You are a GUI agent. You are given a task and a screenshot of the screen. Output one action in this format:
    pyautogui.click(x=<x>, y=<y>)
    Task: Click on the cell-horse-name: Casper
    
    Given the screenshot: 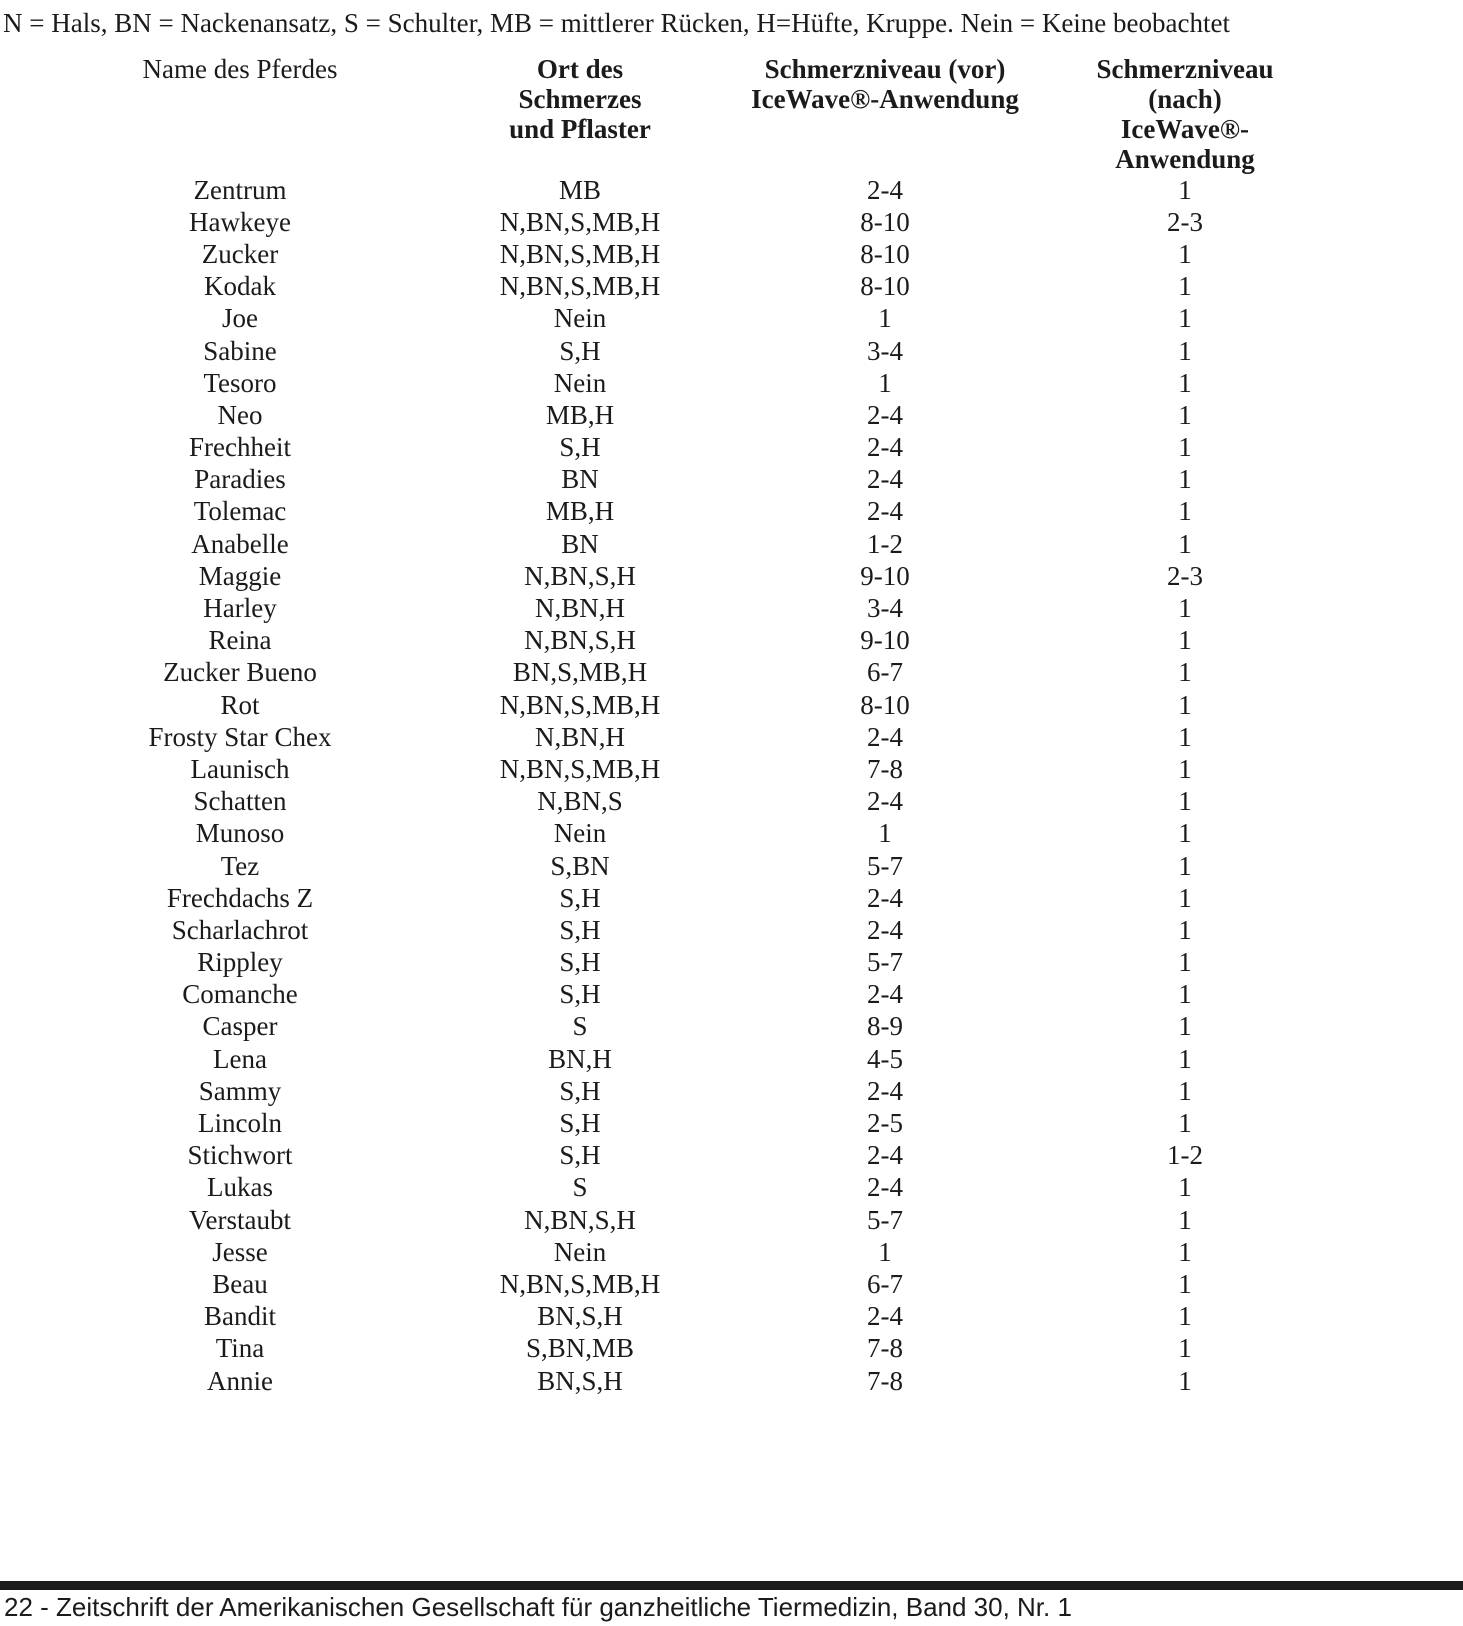 What is the action you would take?
    pyautogui.click(x=240, y=1026)
    